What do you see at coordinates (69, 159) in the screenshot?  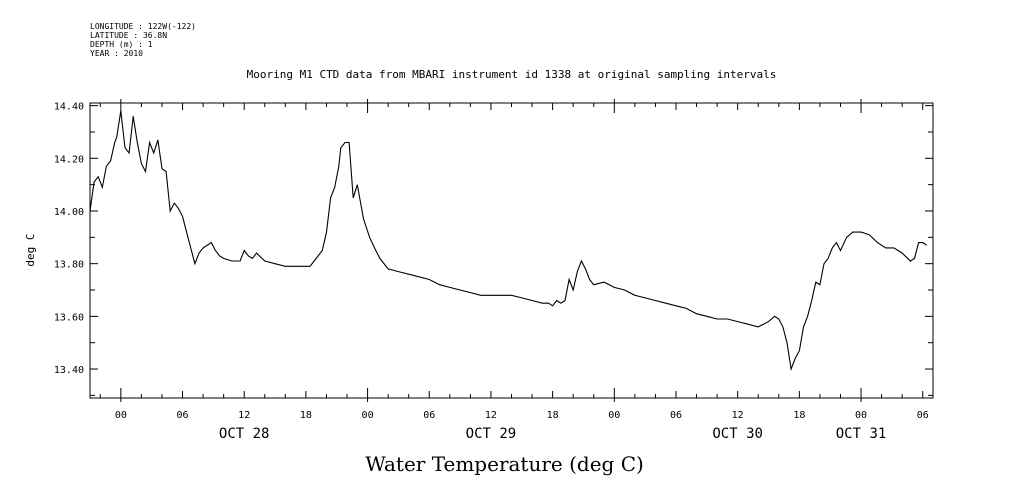 I see `y-tick-label: 14.20` at bounding box center [69, 159].